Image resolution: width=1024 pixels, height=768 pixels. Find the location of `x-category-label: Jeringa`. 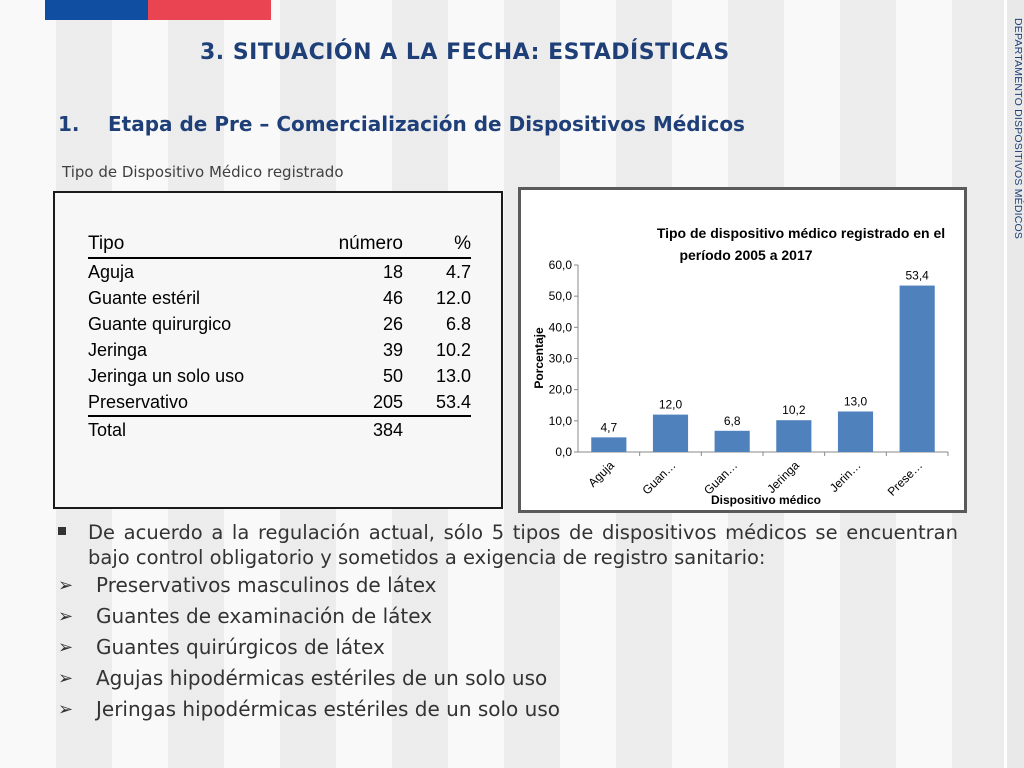

x-category-label: Jeringa is located at coordinates (783, 477).